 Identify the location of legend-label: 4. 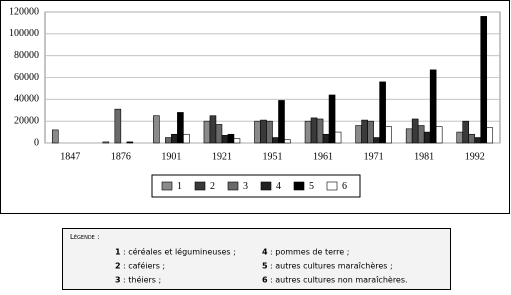
(278, 186).